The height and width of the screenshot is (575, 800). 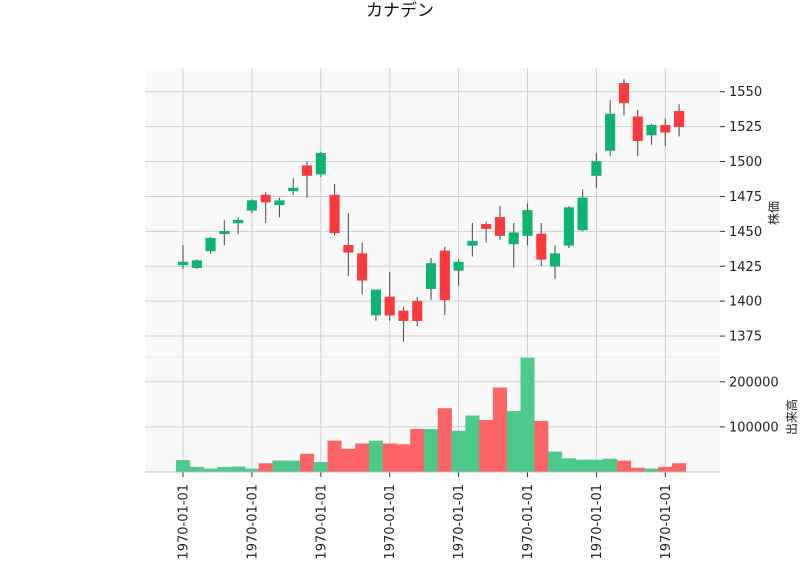 What do you see at coordinates (745, 267) in the screenshot?
I see `price-tick-label: 1425` at bounding box center [745, 267].